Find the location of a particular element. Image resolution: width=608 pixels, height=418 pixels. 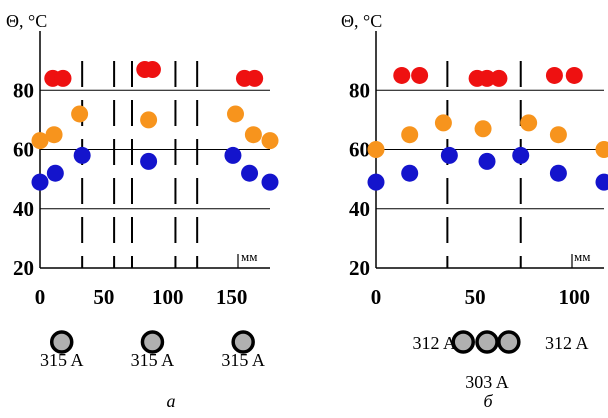

panel-b-right-current-label: 312 A is located at coordinates (567, 343).